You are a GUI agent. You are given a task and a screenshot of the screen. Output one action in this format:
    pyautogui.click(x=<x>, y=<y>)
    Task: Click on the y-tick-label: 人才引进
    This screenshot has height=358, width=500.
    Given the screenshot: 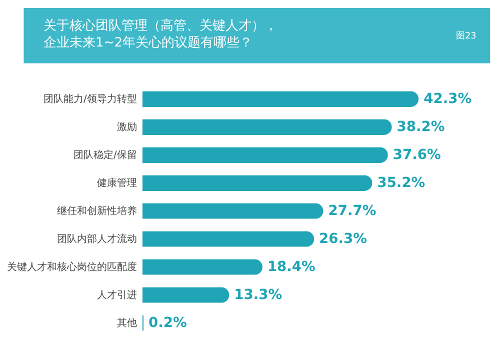 What is the action you would take?
    pyautogui.click(x=116, y=294)
    